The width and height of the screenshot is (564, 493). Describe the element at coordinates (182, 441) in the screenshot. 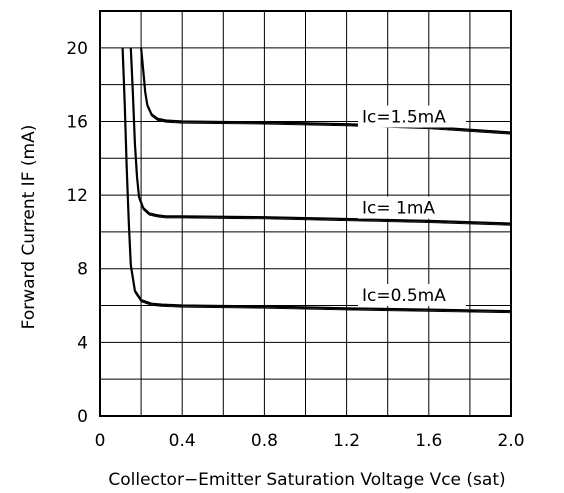

I see `x-tick-label: 0.4` at that location.